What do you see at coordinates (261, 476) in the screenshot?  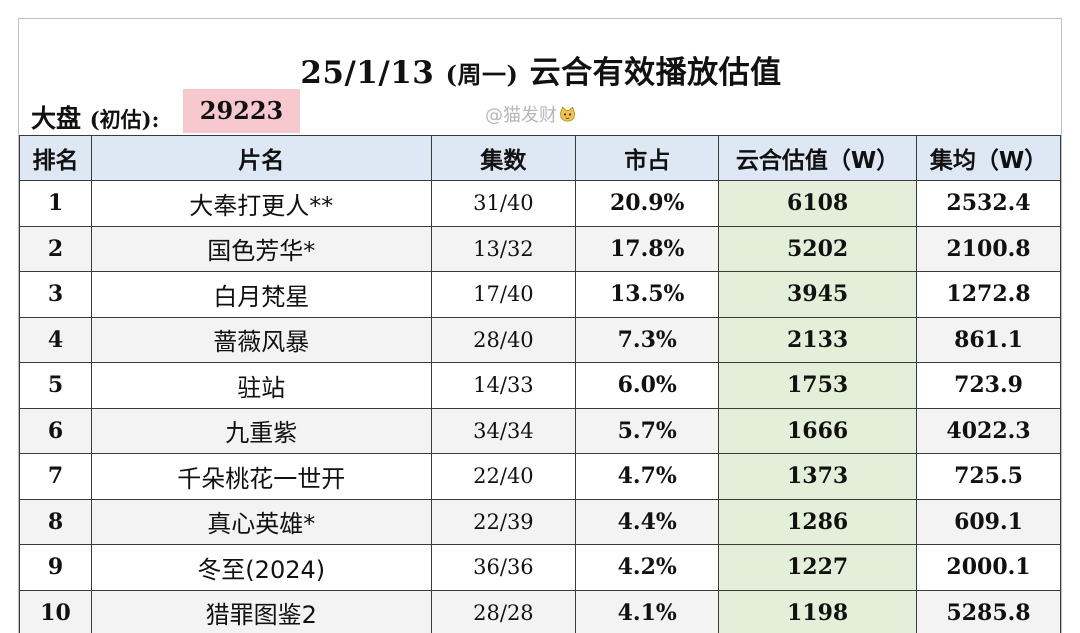 I see `cell-name: 千朵桃花一世开` at bounding box center [261, 476].